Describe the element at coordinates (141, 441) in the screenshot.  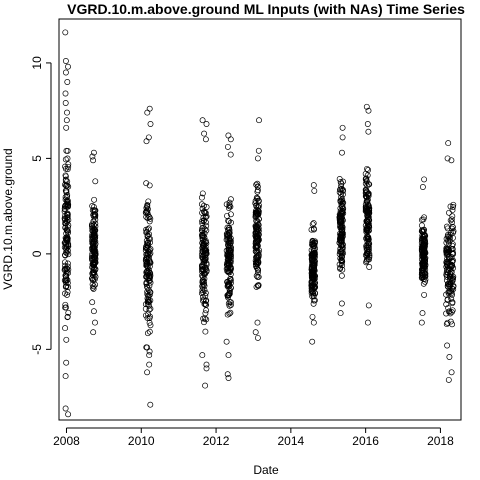
I see `x-tick-label: 2010` at that location.